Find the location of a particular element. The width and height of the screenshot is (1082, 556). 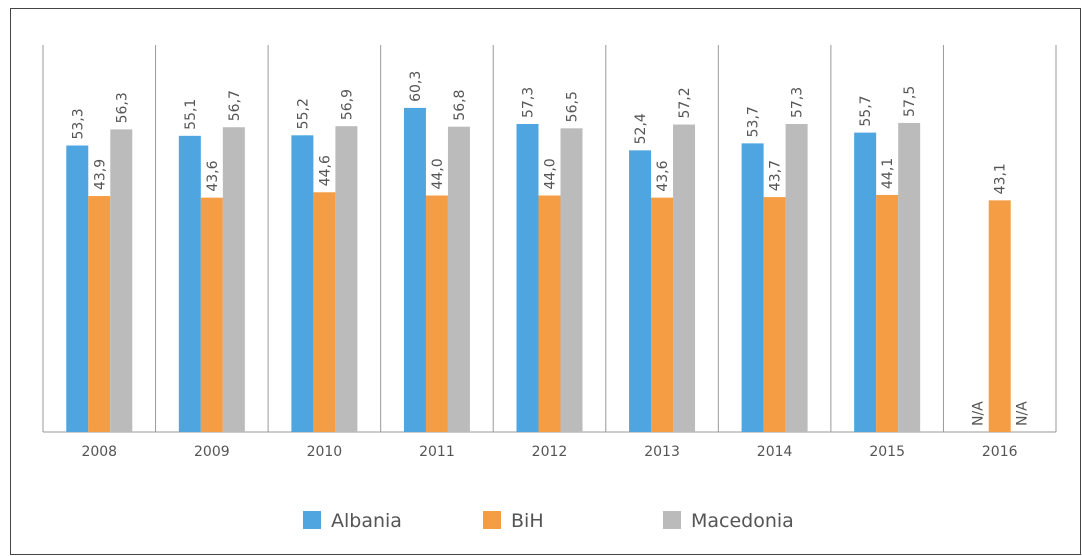

value-label: 53,7 is located at coordinates (754, 121).